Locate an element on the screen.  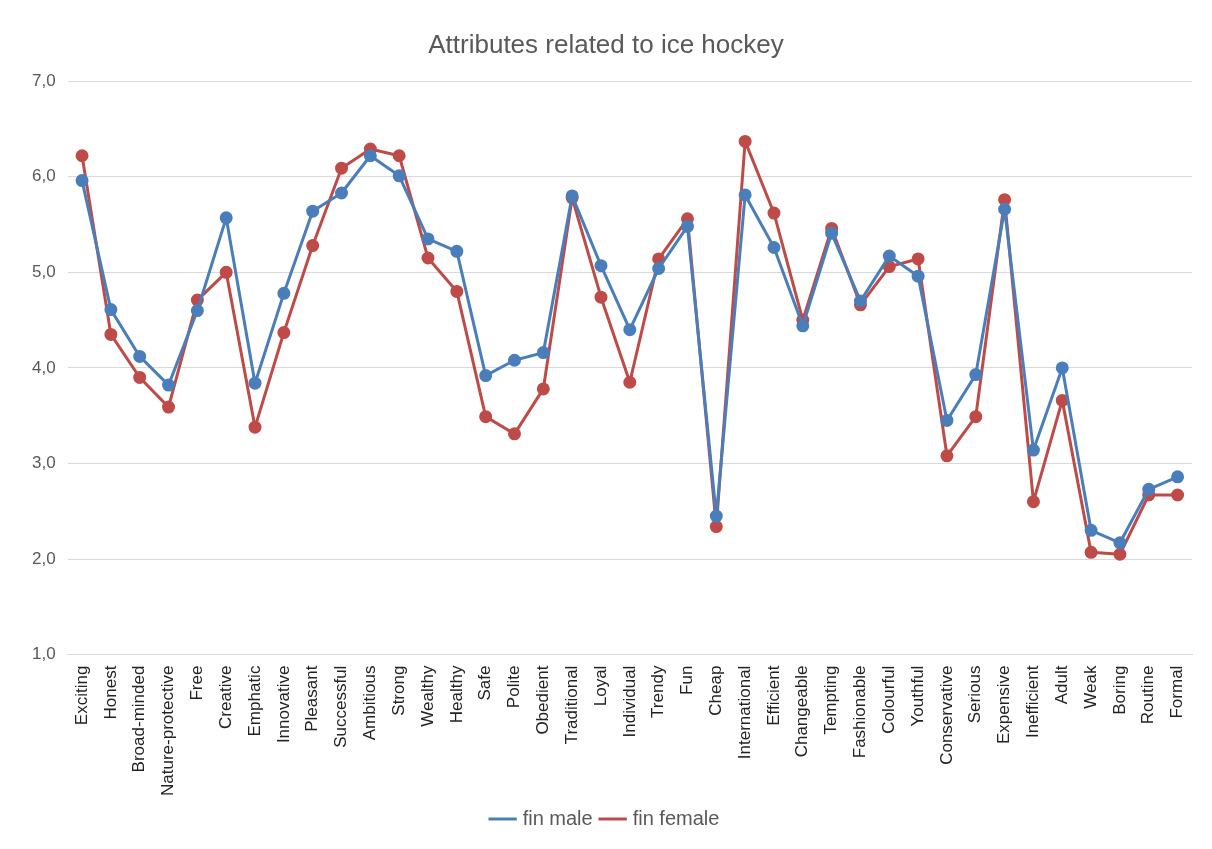
x-tick-label: Pleasant is located at coordinates (312, 698).